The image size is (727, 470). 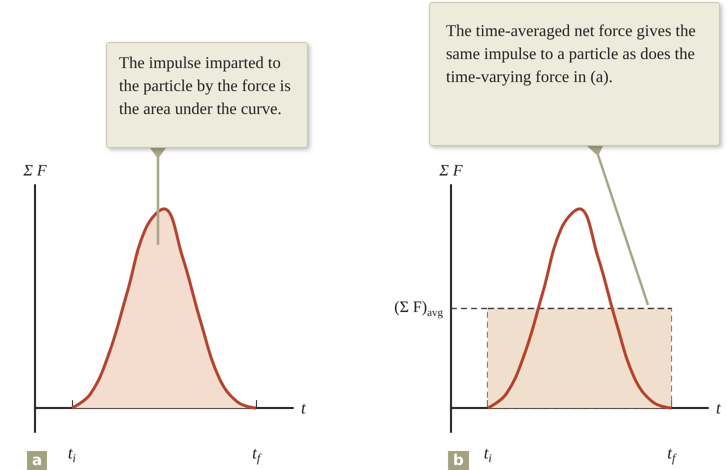 I want to click on ref-line-label: (Σ F)$_{avg}$, so click(x=418, y=308).